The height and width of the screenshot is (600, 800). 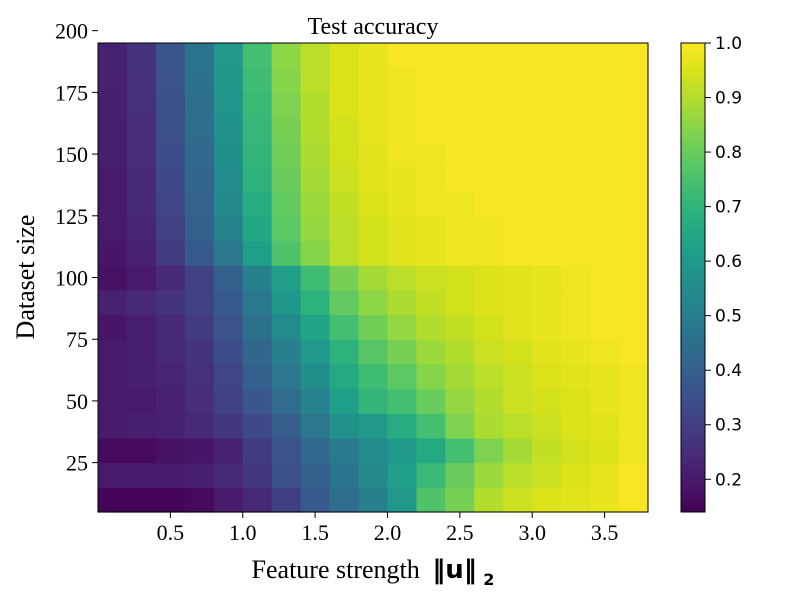 What do you see at coordinates (728, 153) in the screenshot?
I see `colorbar-tick-label: 0.8` at bounding box center [728, 153].